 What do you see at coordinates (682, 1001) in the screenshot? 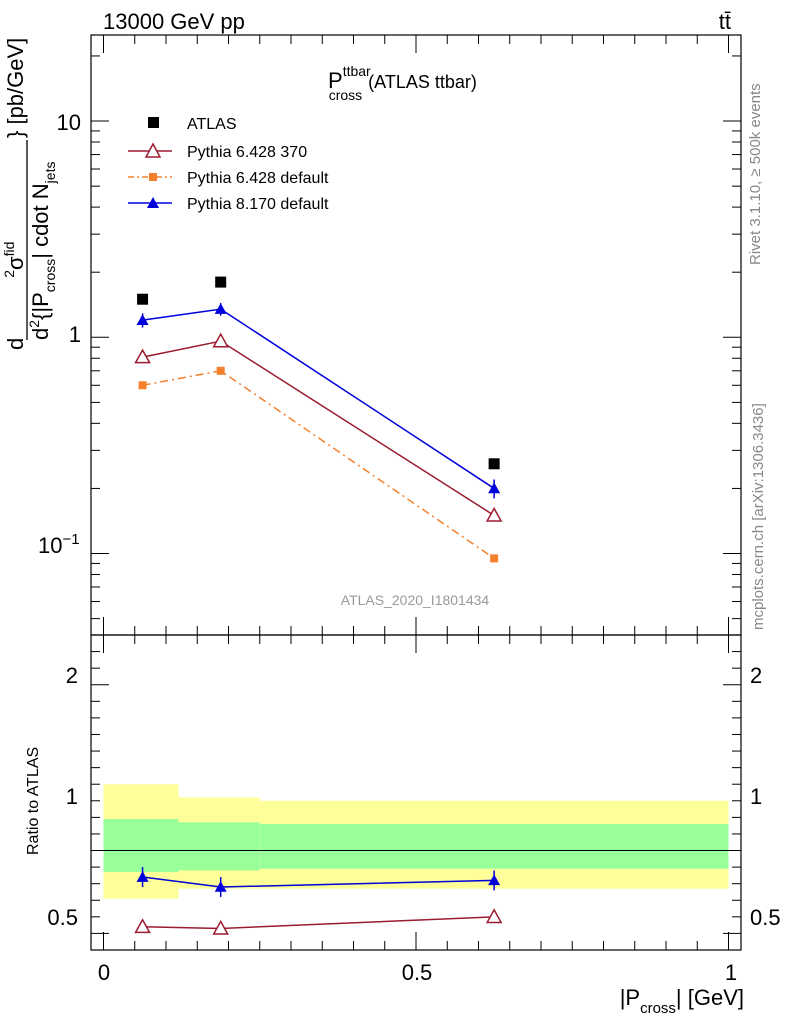
I see `xlabel: |Pcross| [GeV]` at bounding box center [682, 1001].